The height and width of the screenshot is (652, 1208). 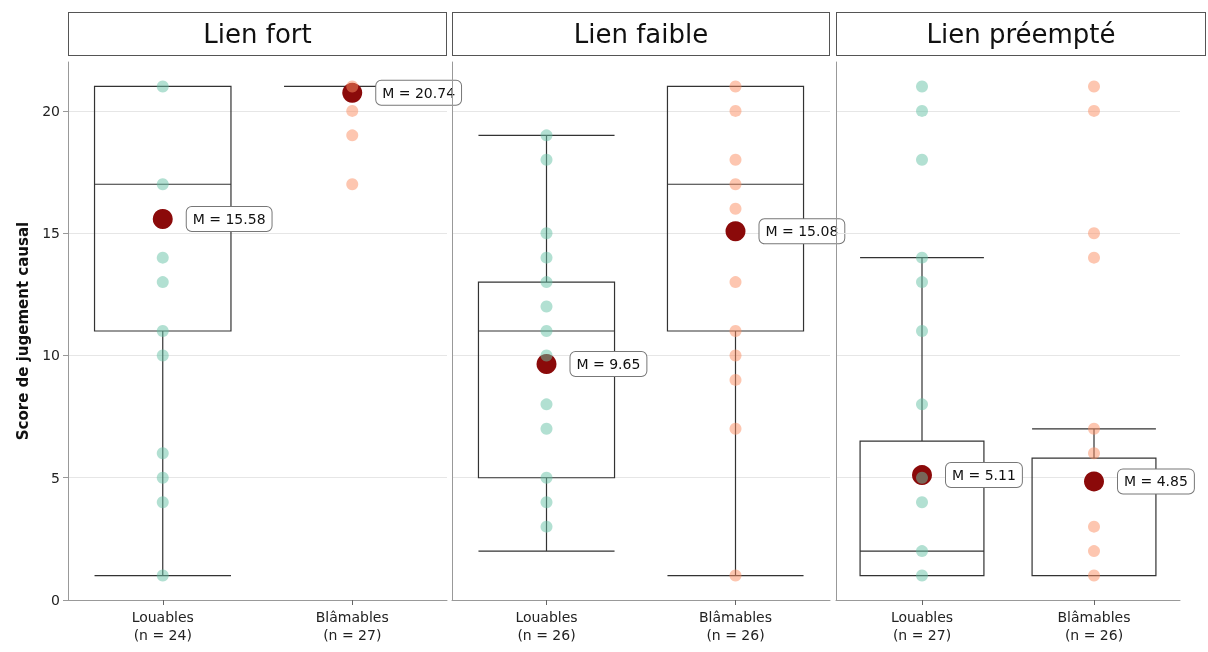 I want to click on y-tick-label: 5, so click(x=55, y=477).